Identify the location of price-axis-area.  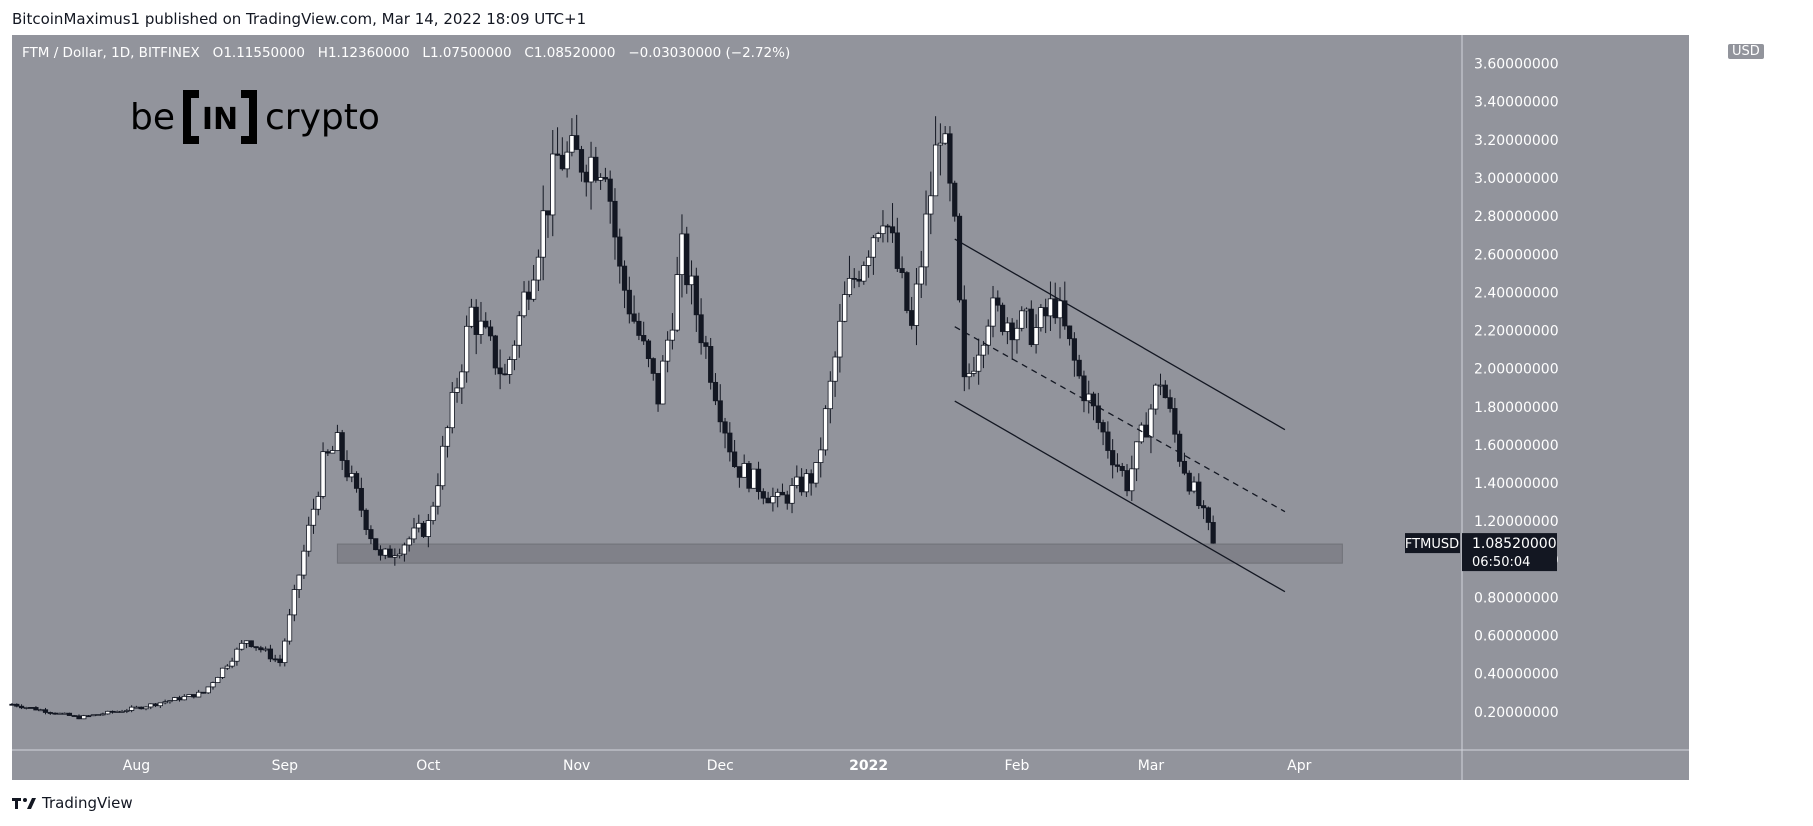
(1575, 392).